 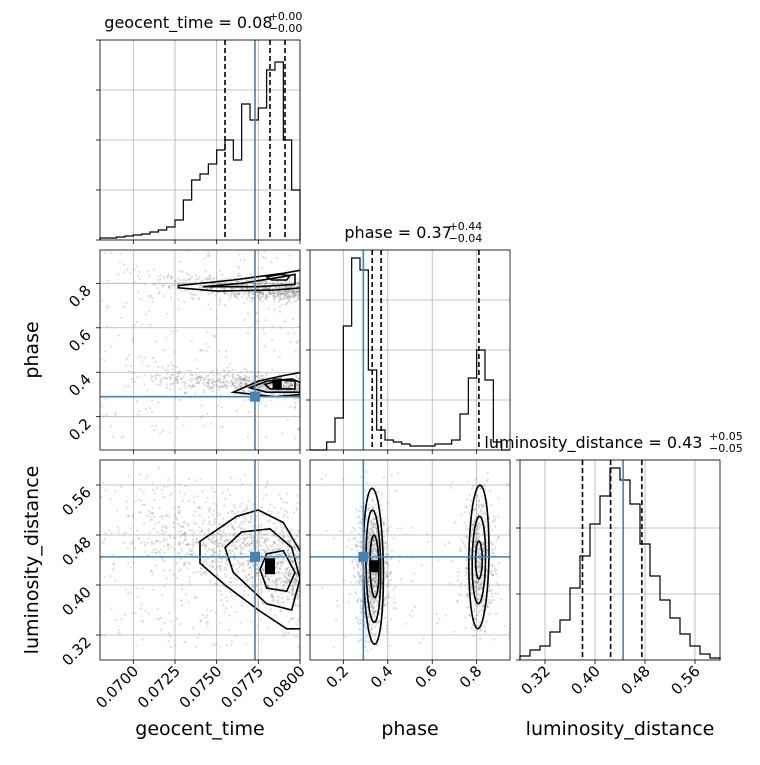 What do you see at coordinates (409, 729) in the screenshot?
I see `xaxis-label-phase: phase` at bounding box center [409, 729].